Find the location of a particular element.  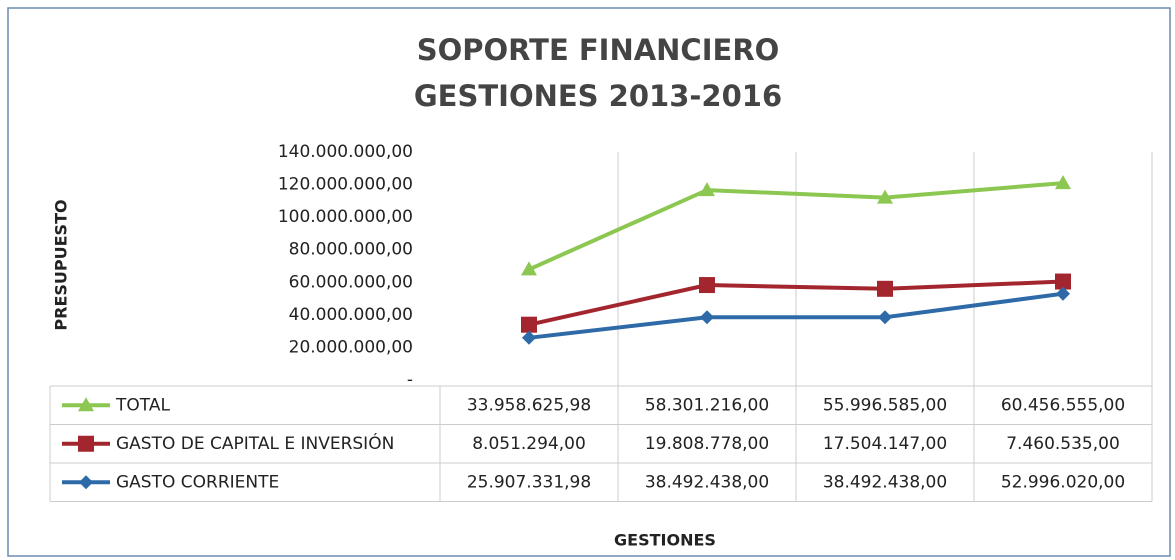

y-tick-label: 80.000.000,00 is located at coordinates (351, 250).